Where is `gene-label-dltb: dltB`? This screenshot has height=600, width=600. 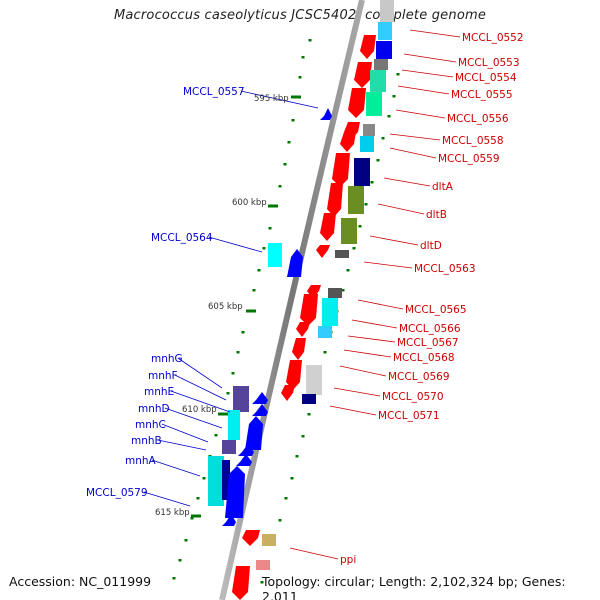
gene-label-dltb: dltB is located at coordinates (436, 215).